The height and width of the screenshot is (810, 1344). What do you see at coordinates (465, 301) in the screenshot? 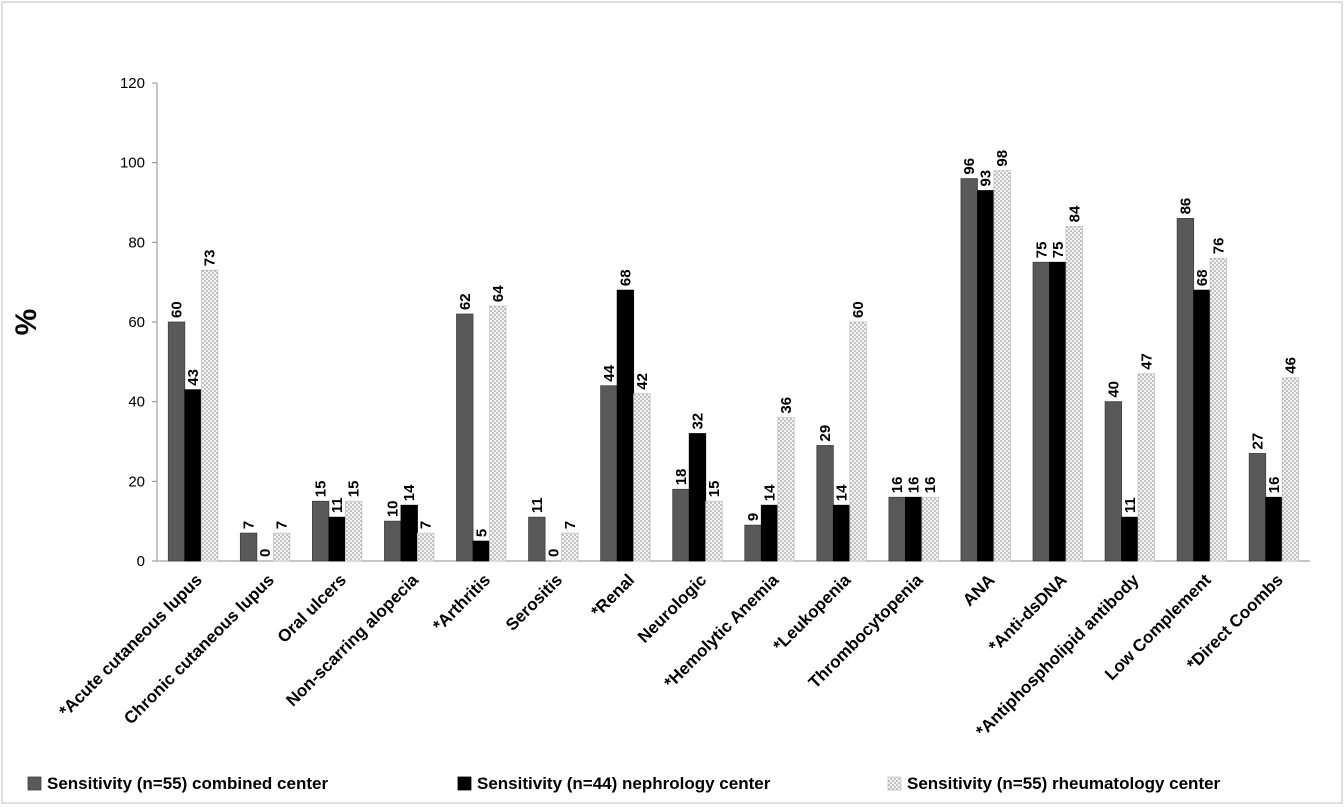
I see `data-label: 62` at bounding box center [465, 301].